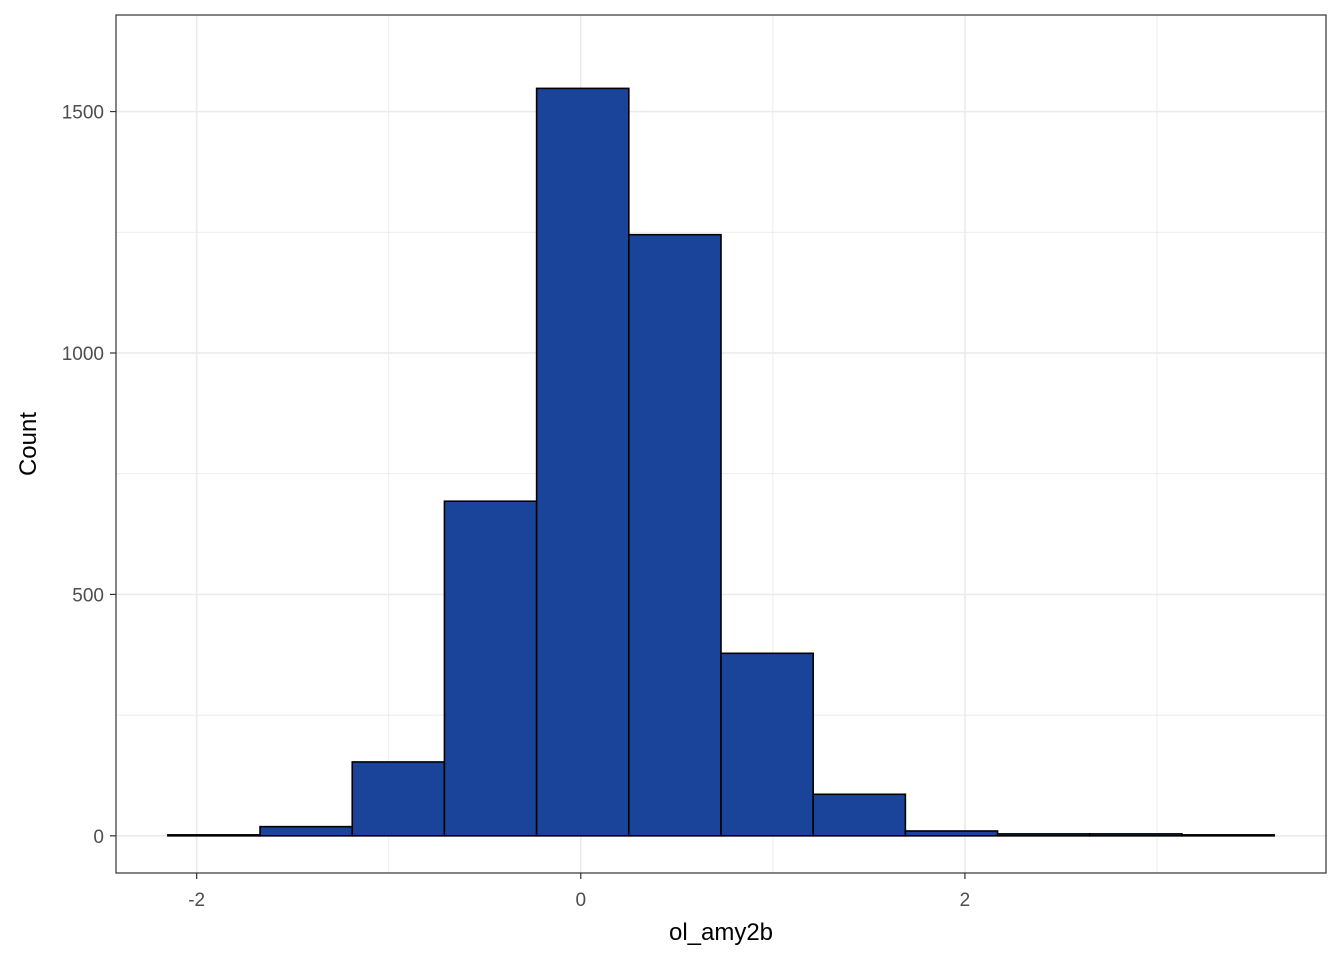  What do you see at coordinates (721, 932) in the screenshot?
I see `x-axis-title: ol_amy2b` at bounding box center [721, 932].